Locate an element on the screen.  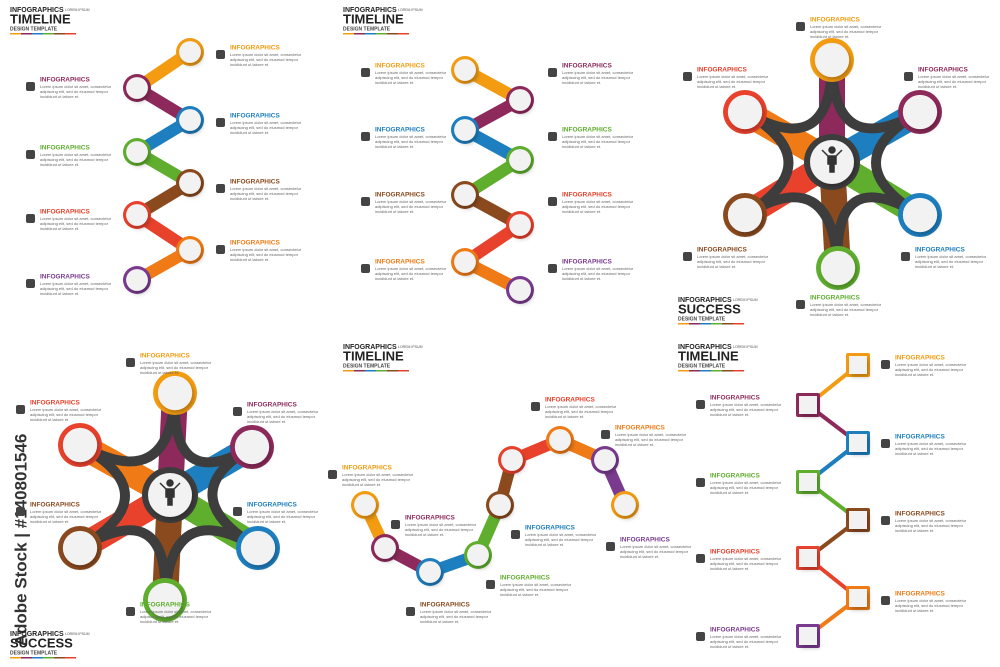
center-icon is located at coordinates (170, 492).